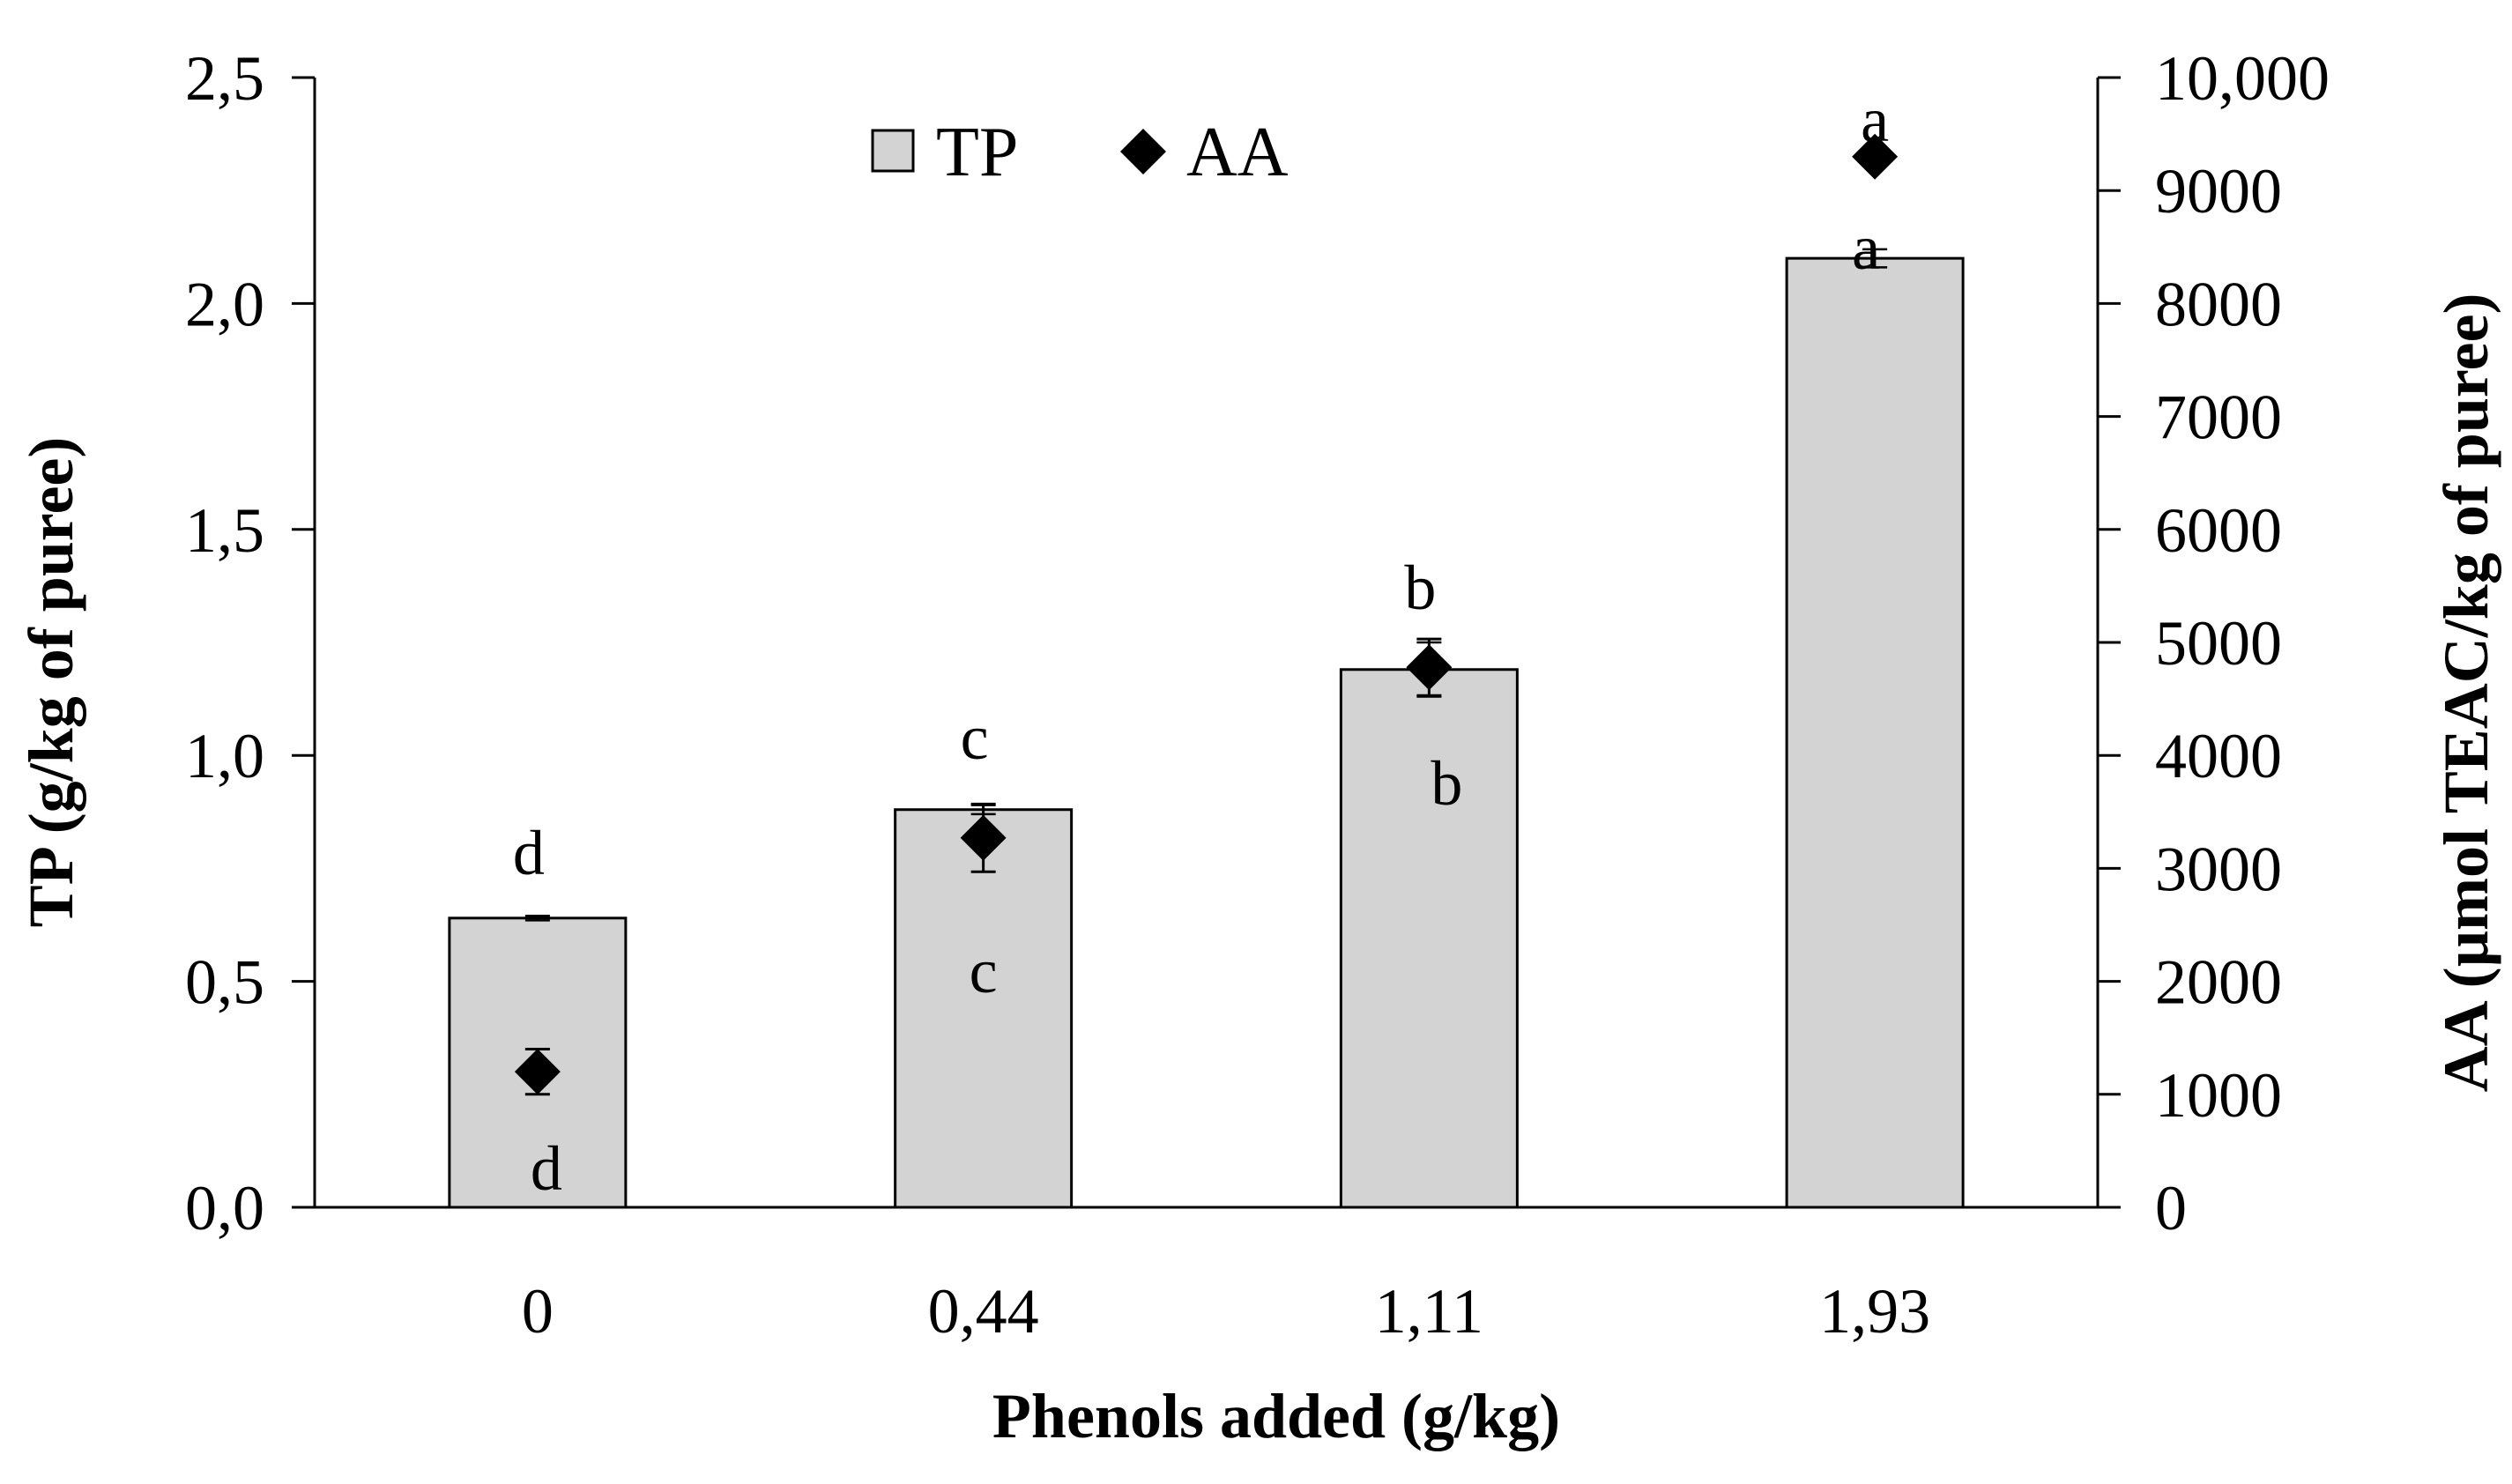 The height and width of the screenshot is (1484, 2512). What do you see at coordinates (2219, 530) in the screenshot?
I see `y2-tick-label-6: 6000` at bounding box center [2219, 530].